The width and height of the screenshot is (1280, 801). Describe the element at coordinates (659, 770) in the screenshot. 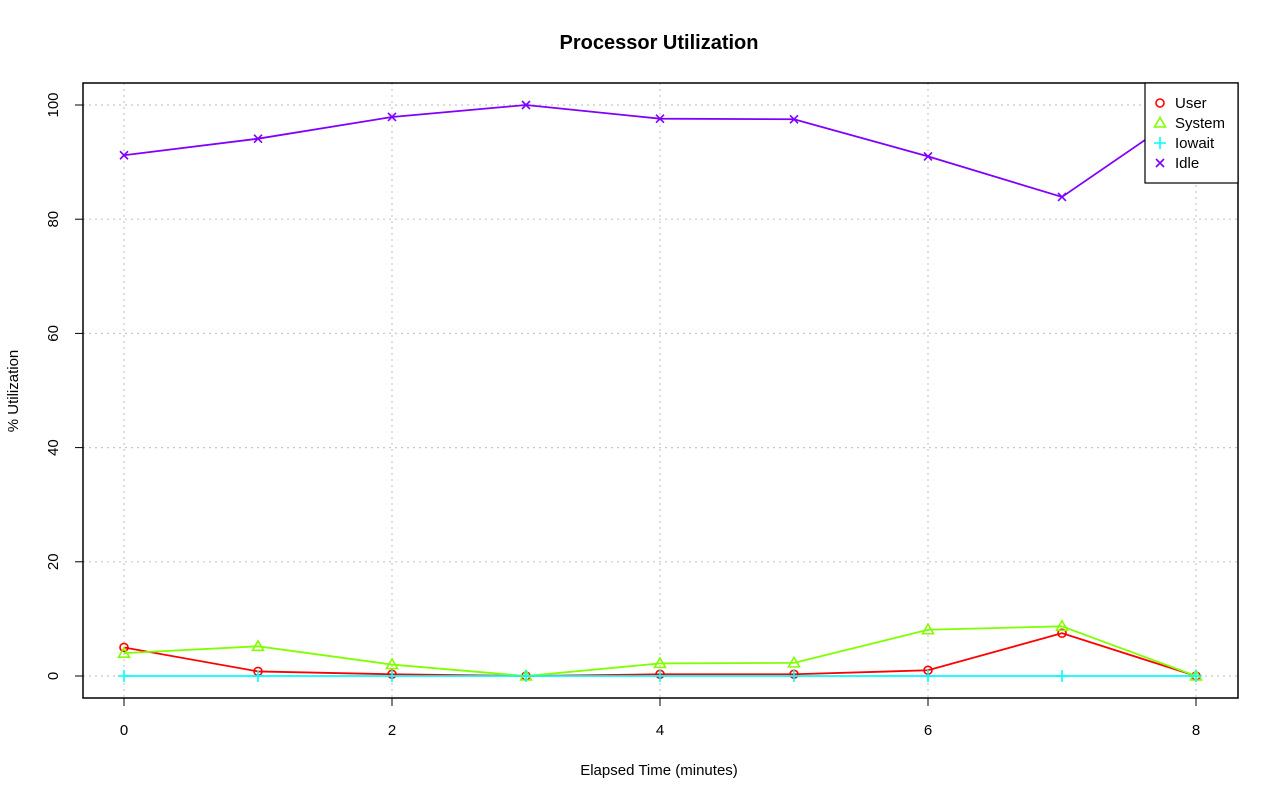

I see `x-axis-label: Elapsed Time (minutes)` at that location.